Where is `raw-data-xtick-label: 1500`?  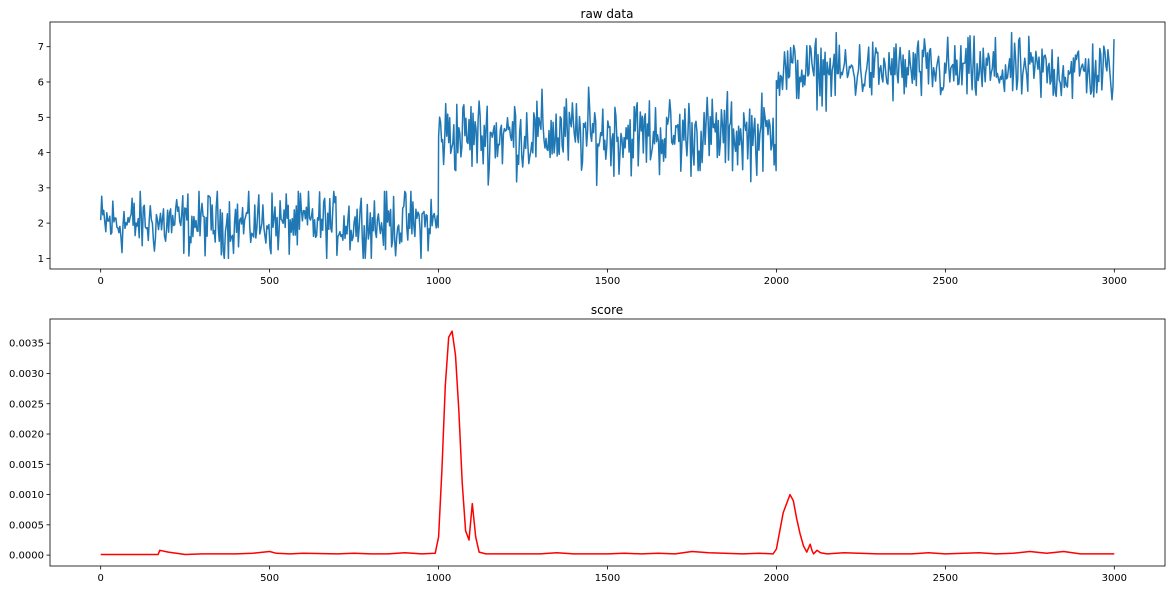 raw-data-xtick-label: 1500 is located at coordinates (607, 281).